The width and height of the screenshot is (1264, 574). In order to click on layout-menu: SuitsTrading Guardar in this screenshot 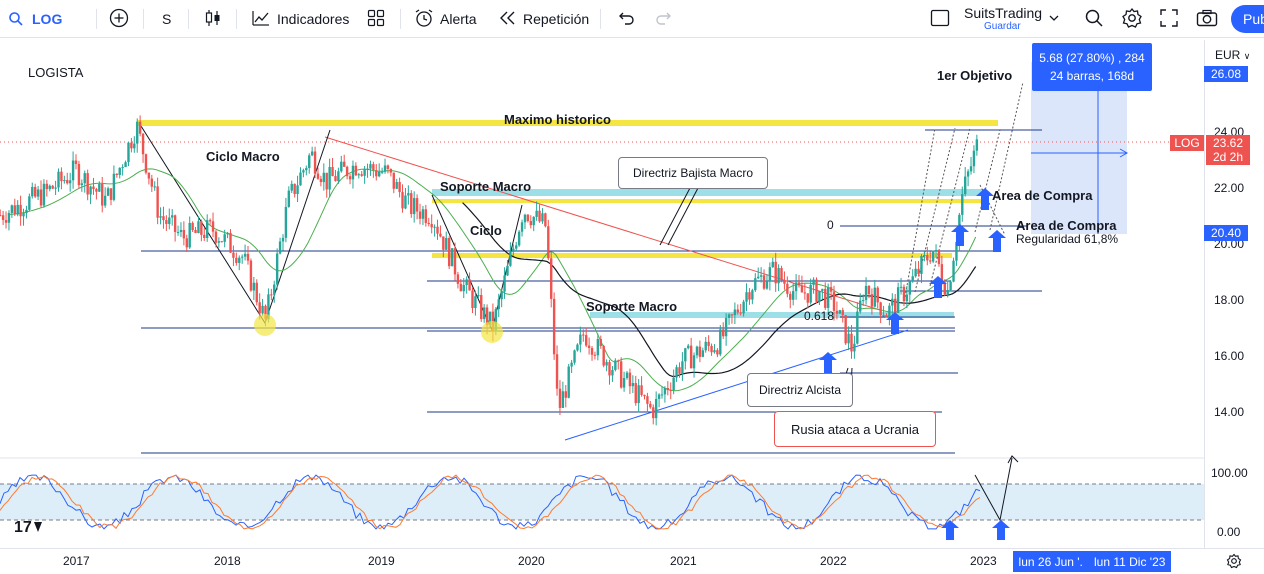, I will do `click(1003, 19)`.